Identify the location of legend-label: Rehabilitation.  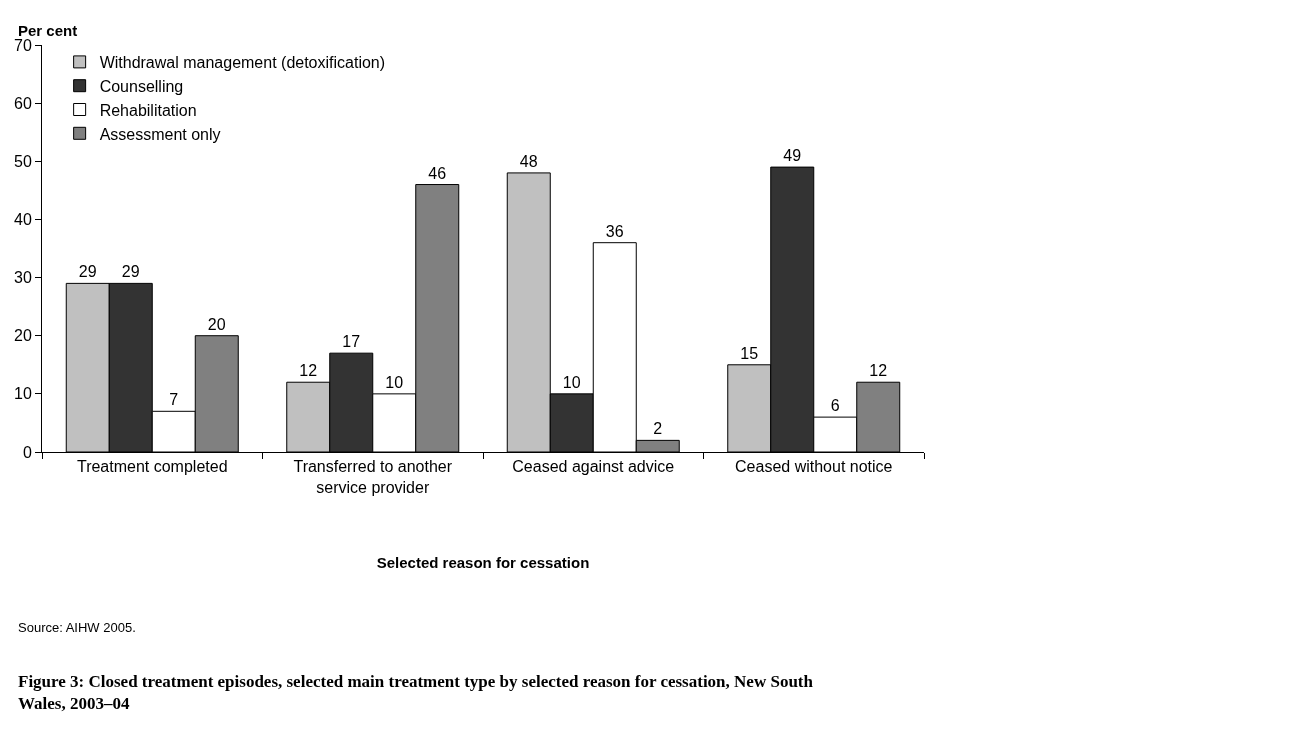
(148, 110).